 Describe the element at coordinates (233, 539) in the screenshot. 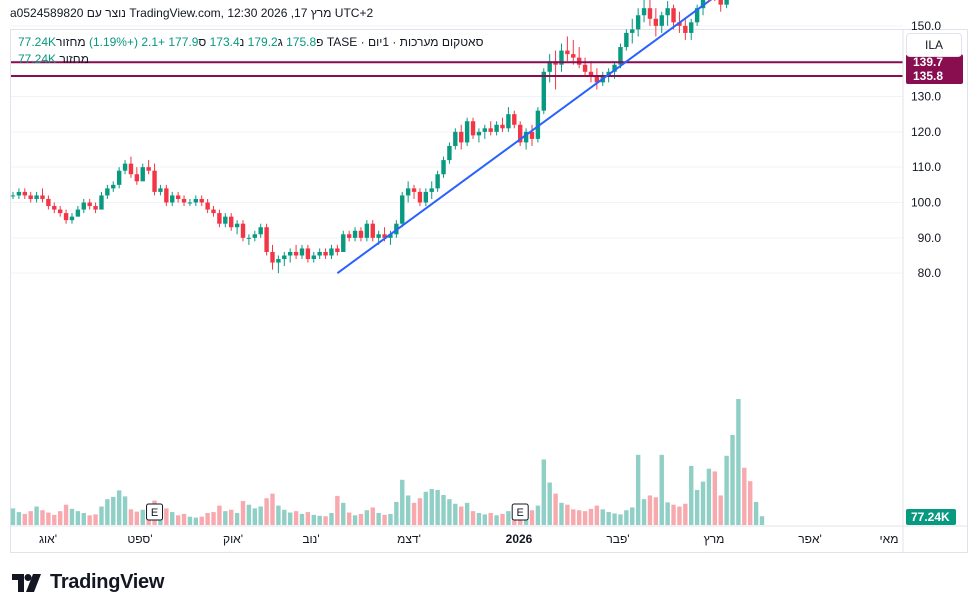

I see `time-tick-label: אוק'` at that location.